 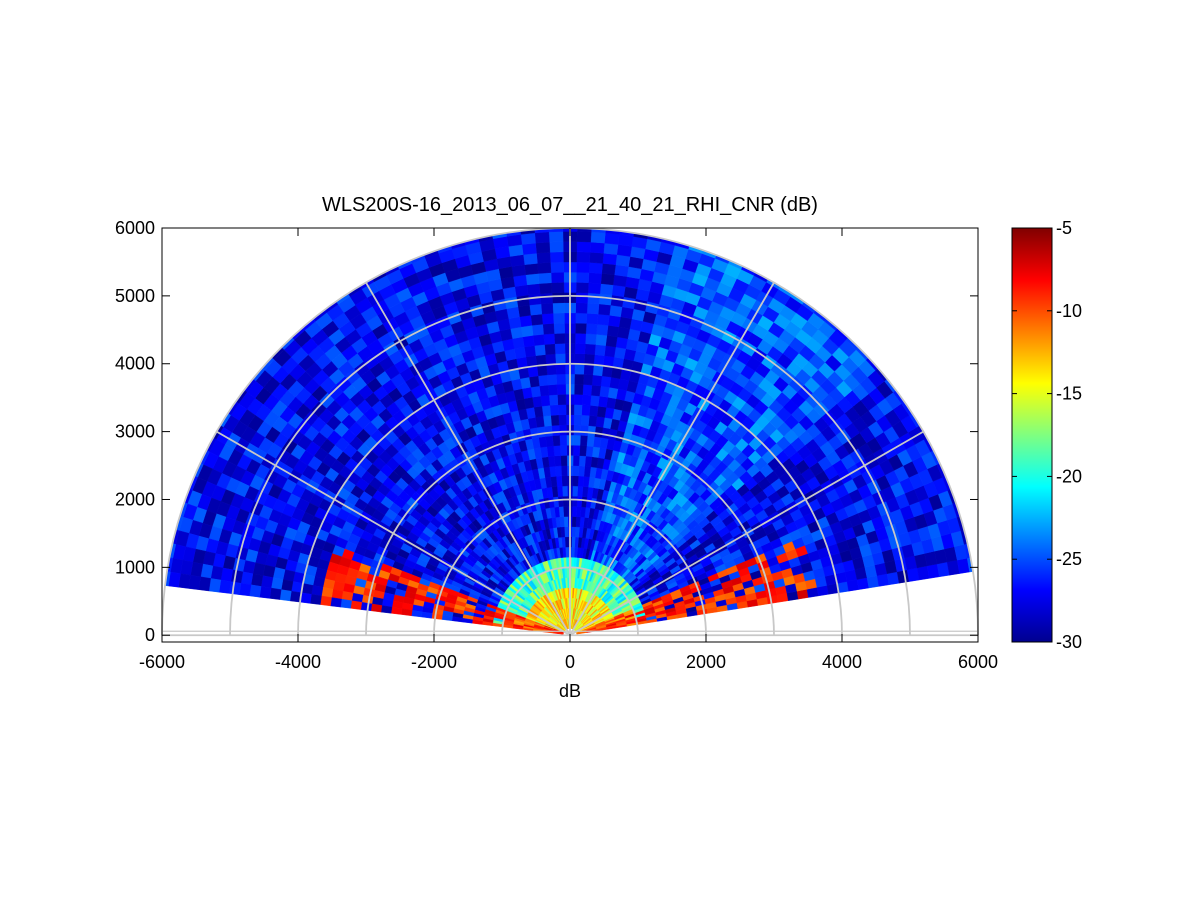 What do you see at coordinates (1069, 559) in the screenshot?
I see `colorbar-tick-label: -25` at bounding box center [1069, 559].